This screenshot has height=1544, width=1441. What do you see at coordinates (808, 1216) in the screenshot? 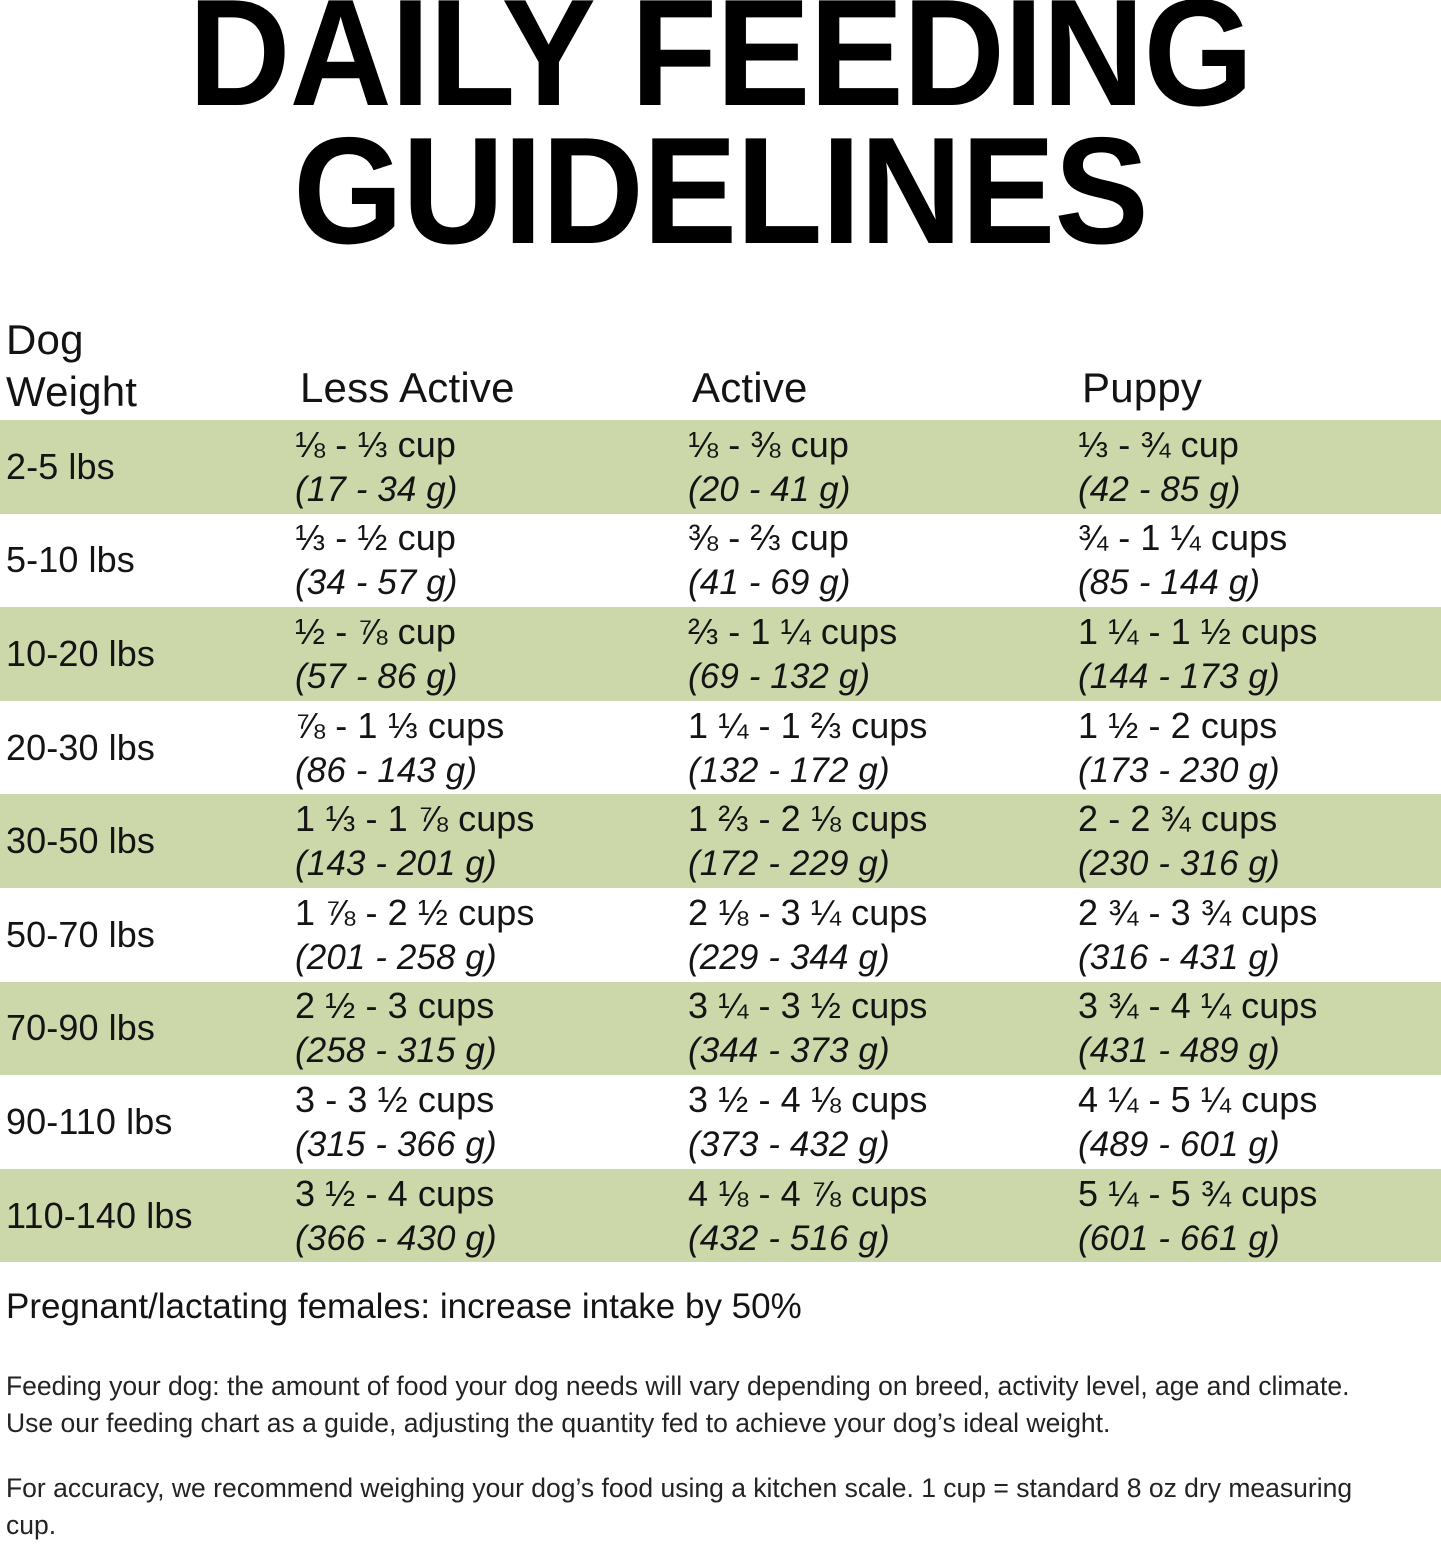
I see `cell-active: 4 ⅛ - 4 ⅞ cups (432 - 516 g)` at bounding box center [808, 1216].